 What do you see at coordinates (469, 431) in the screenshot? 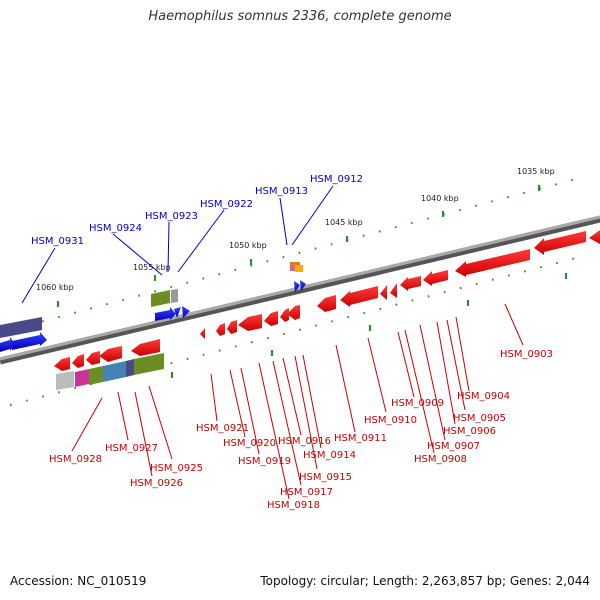
I see `gene-label: HSM_0906` at bounding box center [469, 431].